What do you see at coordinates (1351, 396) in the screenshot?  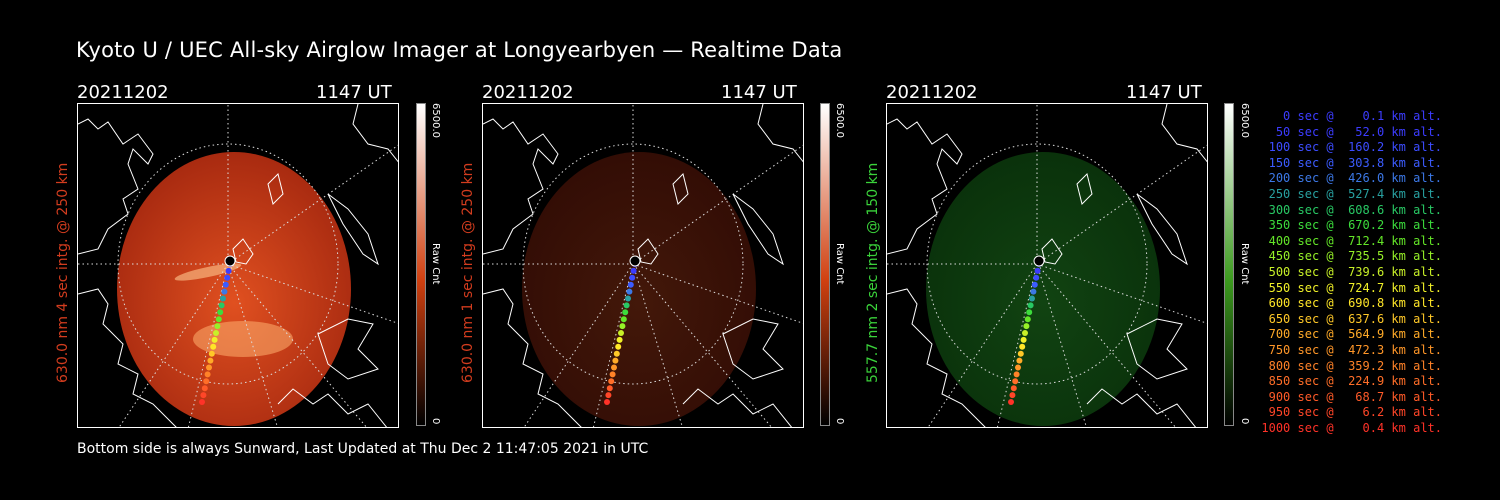 I see `legend-item: 900 sec @ 68.7 km alt.` at bounding box center [1351, 396].